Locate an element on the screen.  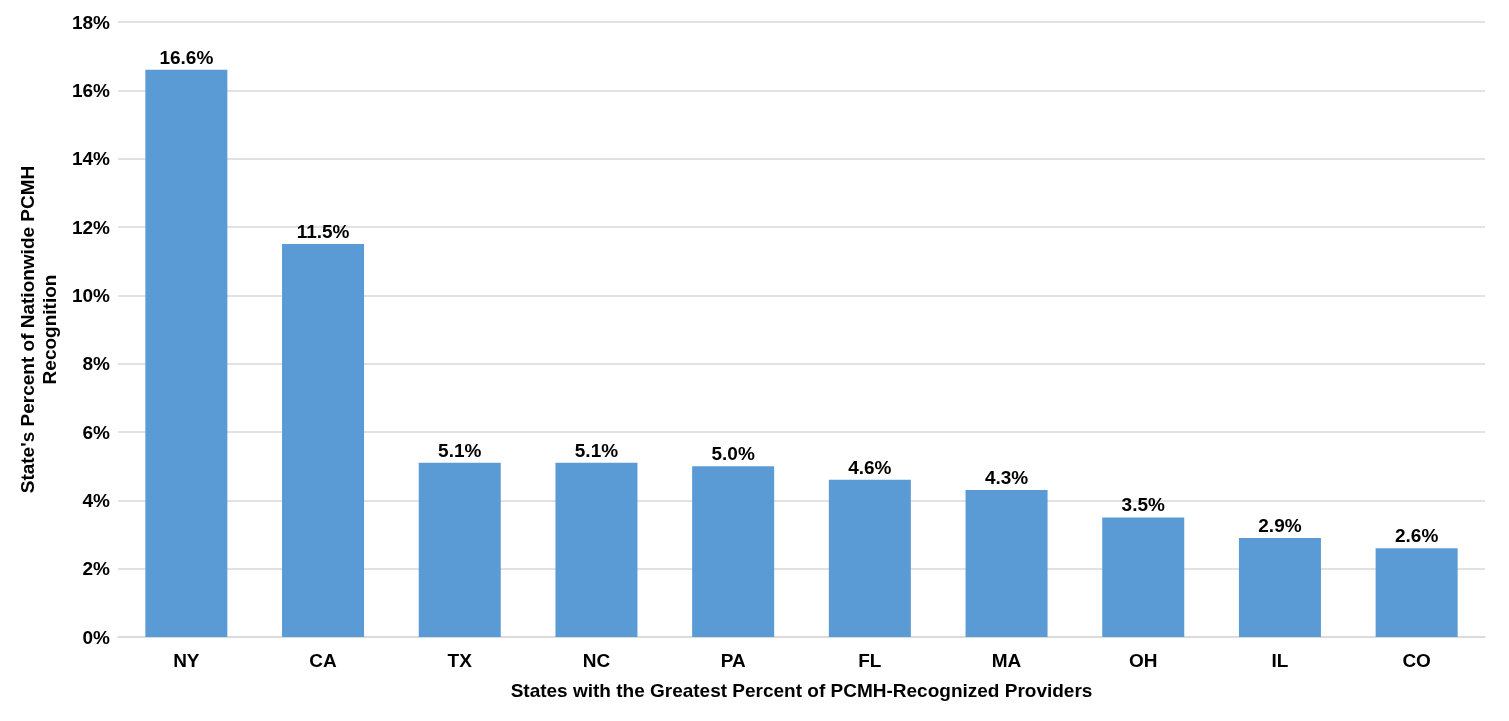
x-tick-label: NC is located at coordinates (596, 660).